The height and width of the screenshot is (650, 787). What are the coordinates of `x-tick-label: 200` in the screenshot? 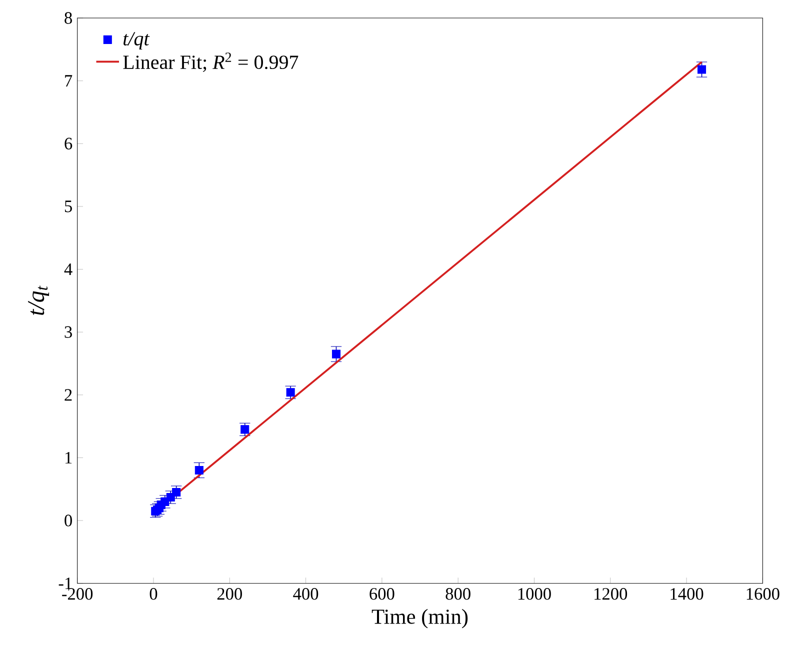 It's located at (229, 594).